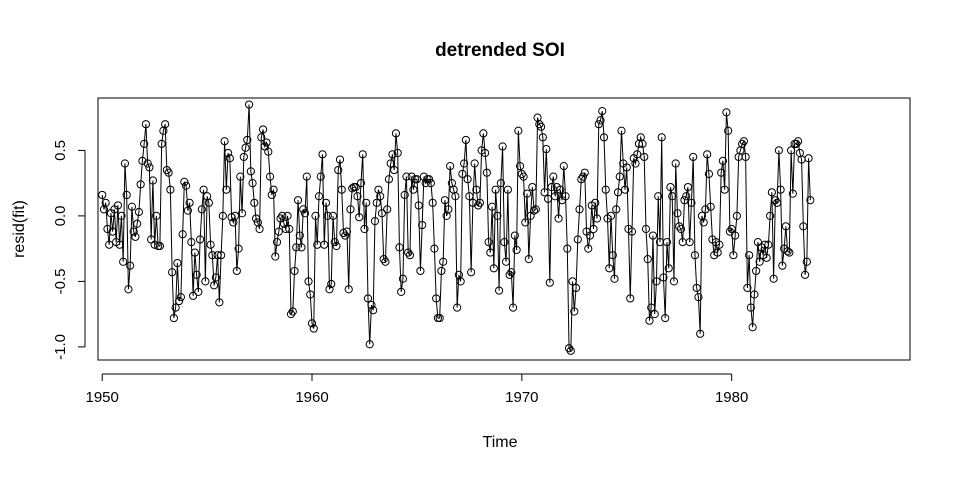 This screenshot has height=480, width=960. I want to click on x-tick-label: 1960, so click(311, 397).